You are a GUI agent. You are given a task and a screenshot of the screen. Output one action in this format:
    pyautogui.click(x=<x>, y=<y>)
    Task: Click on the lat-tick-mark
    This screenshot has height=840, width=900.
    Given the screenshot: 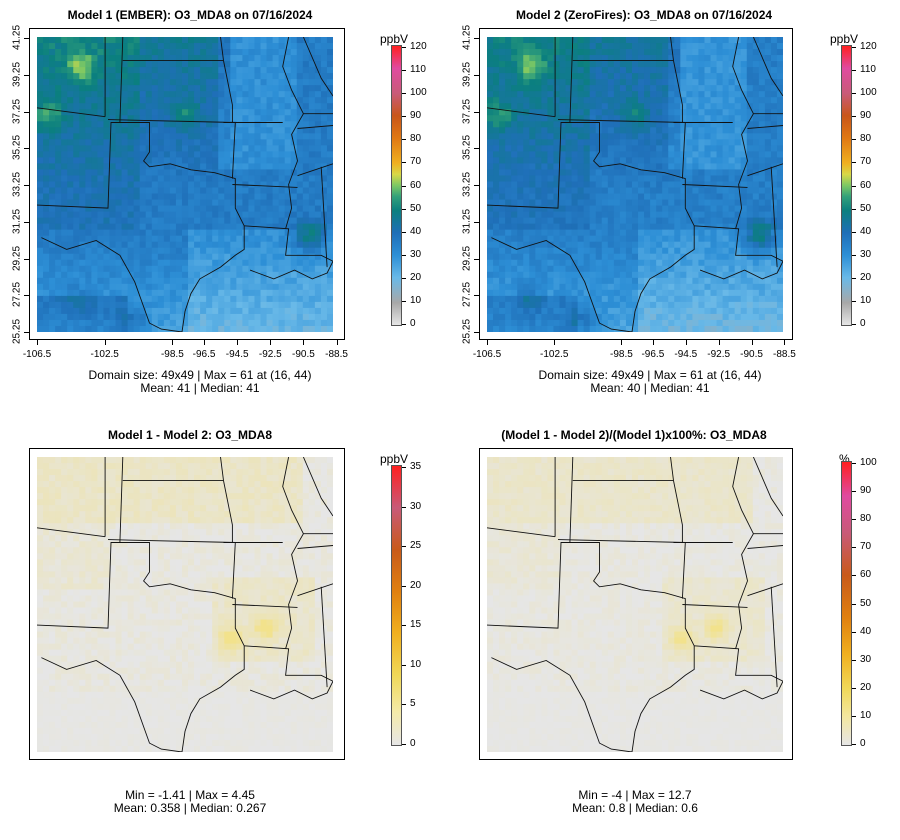 What is the action you would take?
    pyautogui.click(x=476, y=112)
    